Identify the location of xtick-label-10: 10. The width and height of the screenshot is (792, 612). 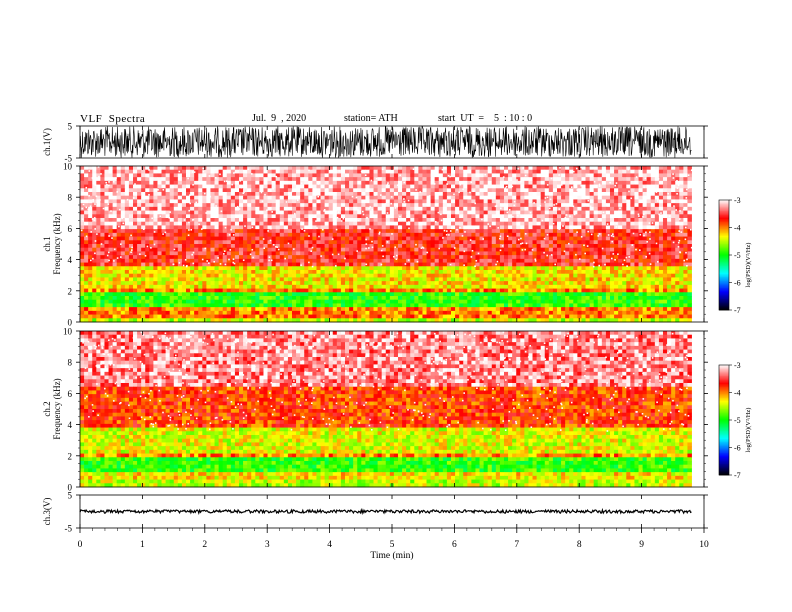
(704, 545).